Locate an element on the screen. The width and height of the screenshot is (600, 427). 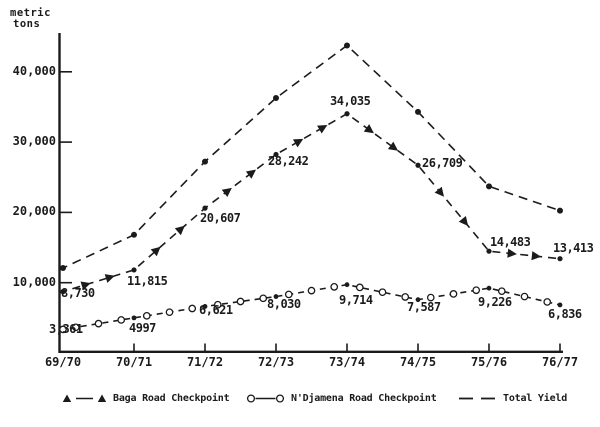
unit-label-line1: metric is located at coordinates (30, 13).